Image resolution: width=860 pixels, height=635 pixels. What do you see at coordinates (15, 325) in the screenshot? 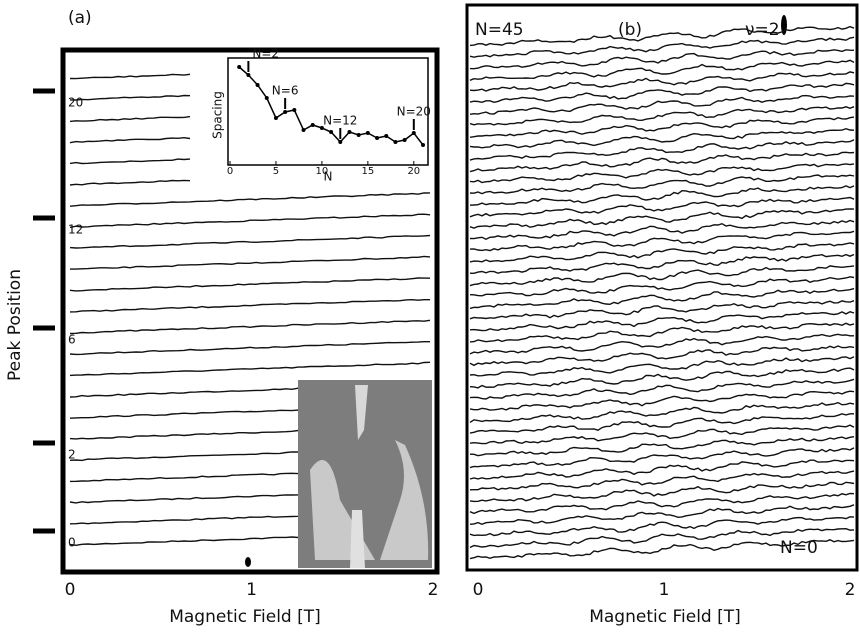
I see `y-axis-label: Peak Position` at bounding box center [15, 325].